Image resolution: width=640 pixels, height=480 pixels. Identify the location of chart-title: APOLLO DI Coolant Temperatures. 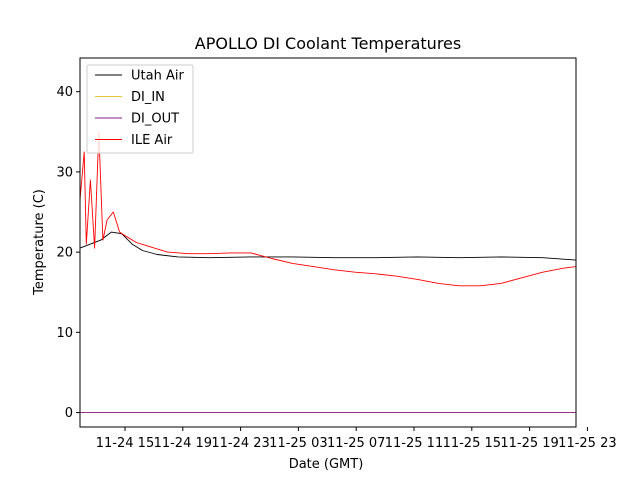
(328, 43).